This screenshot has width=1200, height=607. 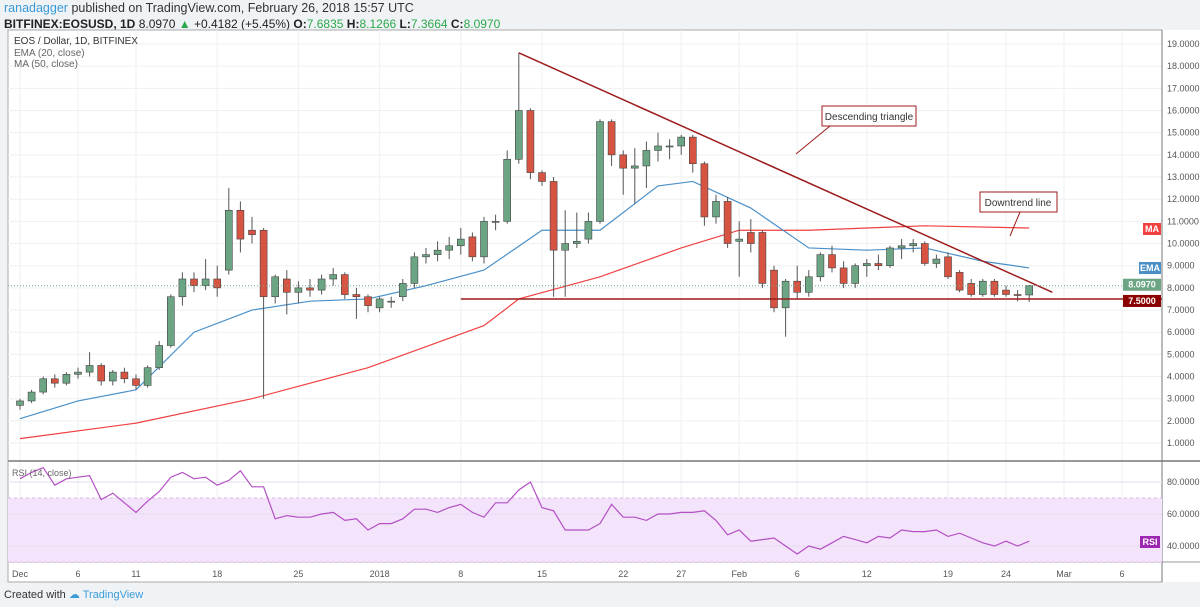 I want to click on callout-descending-triangle: Descending triangle, so click(x=869, y=117).